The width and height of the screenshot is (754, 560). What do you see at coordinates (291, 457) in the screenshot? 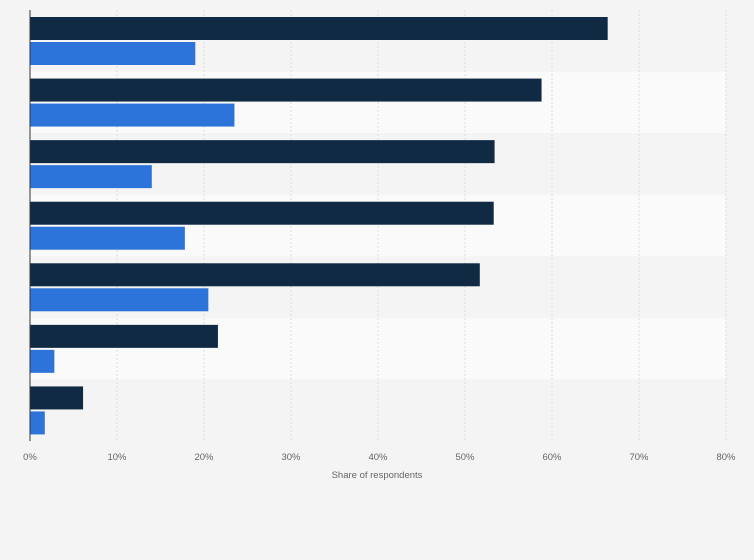
I see `x-tick-label: 30%` at bounding box center [291, 457].